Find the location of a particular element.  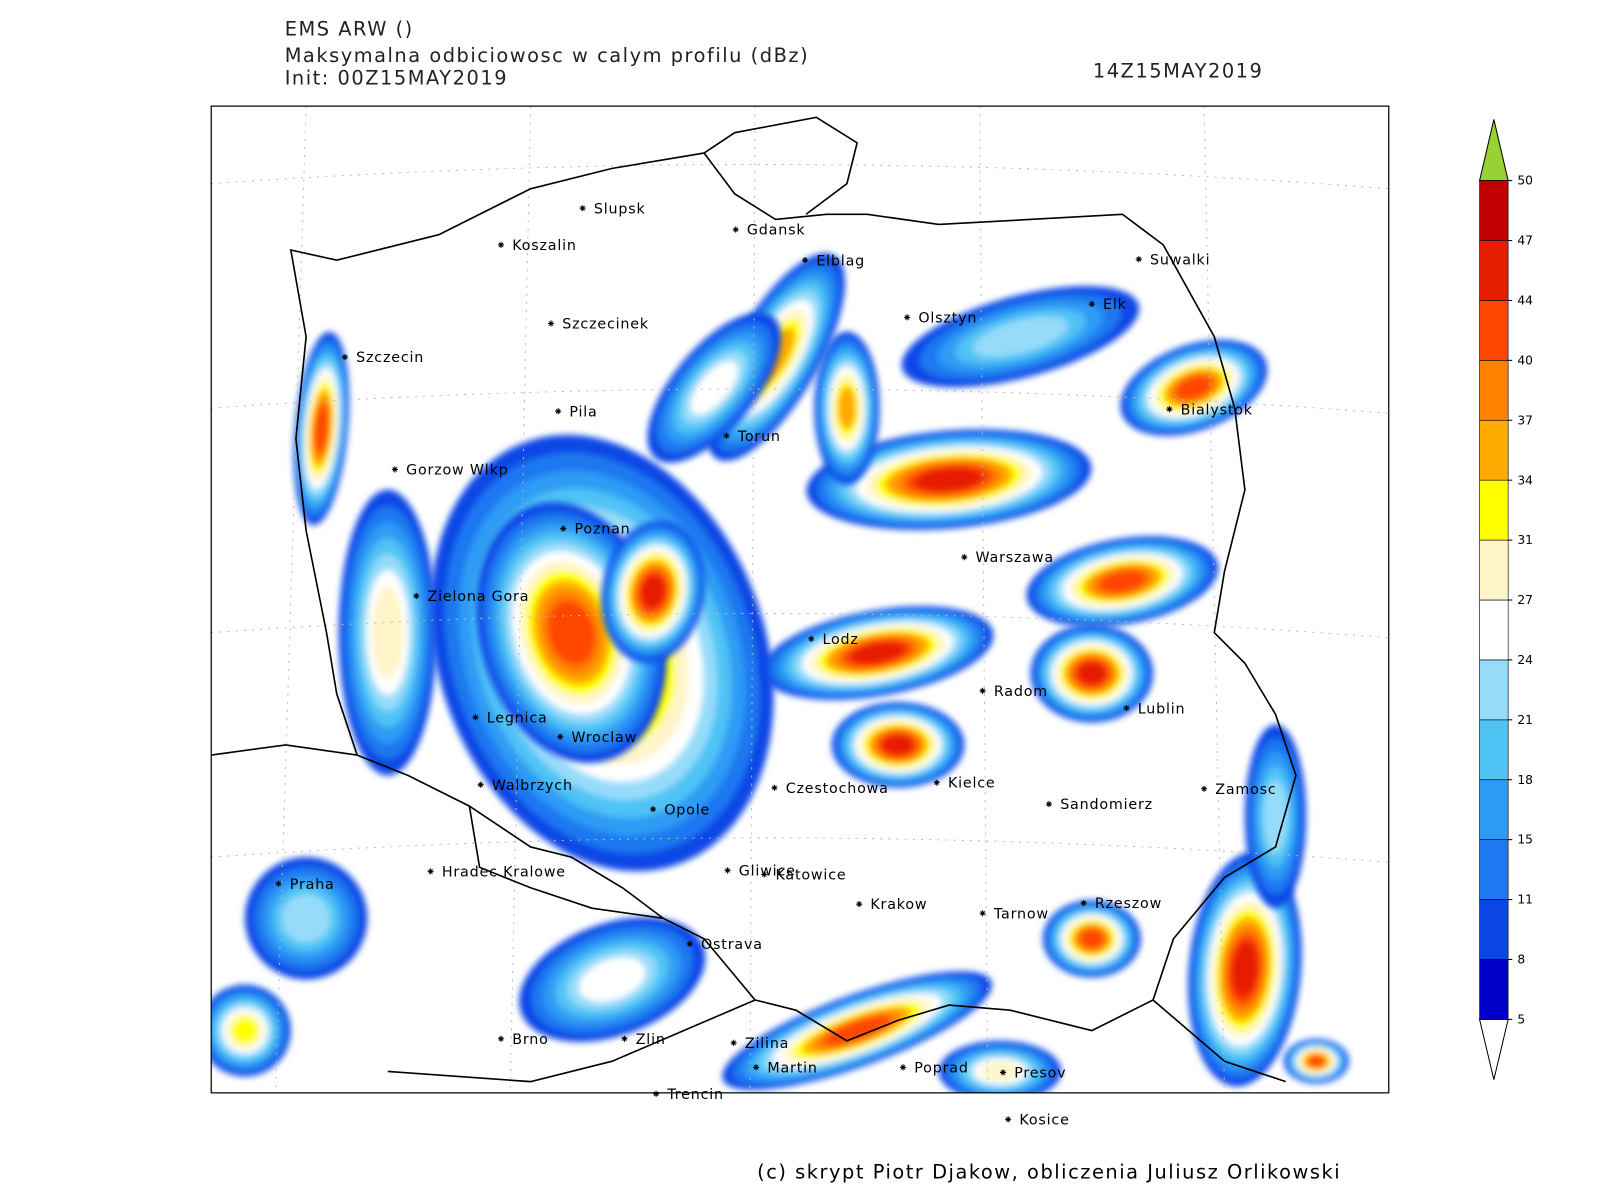

city-label: Warszawa is located at coordinates (1015, 558).